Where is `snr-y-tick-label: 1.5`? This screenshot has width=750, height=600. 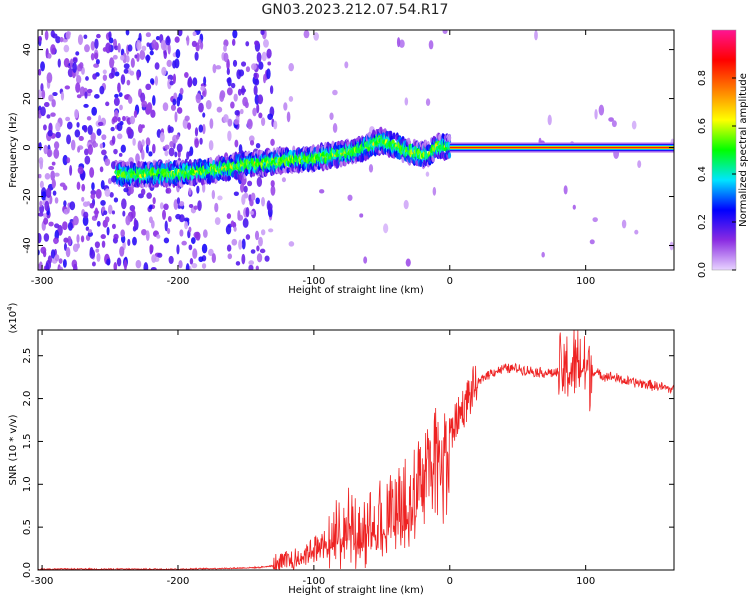 snr-y-tick-label: 1.5 is located at coordinates (27, 441).